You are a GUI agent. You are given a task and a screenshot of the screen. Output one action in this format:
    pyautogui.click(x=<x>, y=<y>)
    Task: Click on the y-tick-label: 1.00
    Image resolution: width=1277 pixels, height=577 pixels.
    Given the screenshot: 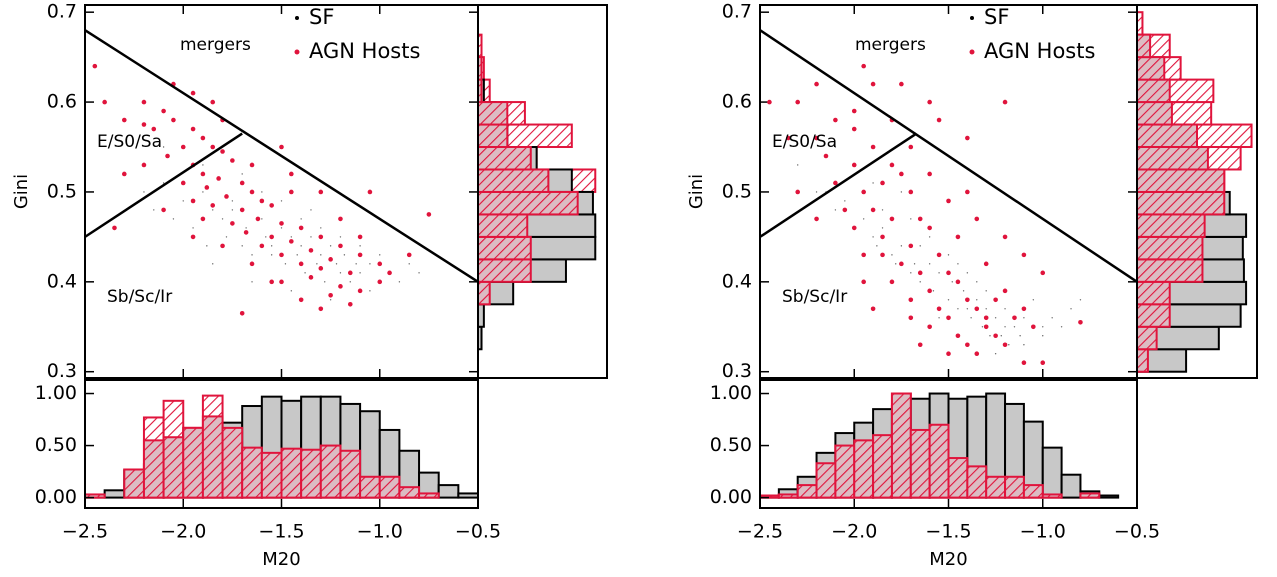 What is the action you would take?
    pyautogui.click(x=731, y=393)
    